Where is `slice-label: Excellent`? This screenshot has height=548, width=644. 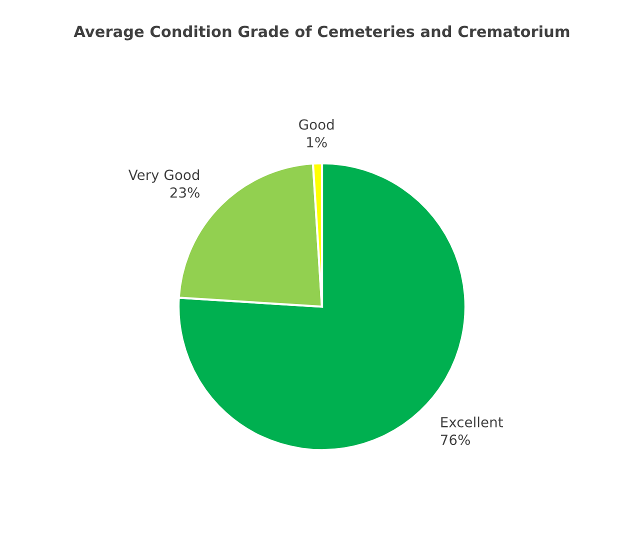 slice-label: Excellent is located at coordinates (472, 422).